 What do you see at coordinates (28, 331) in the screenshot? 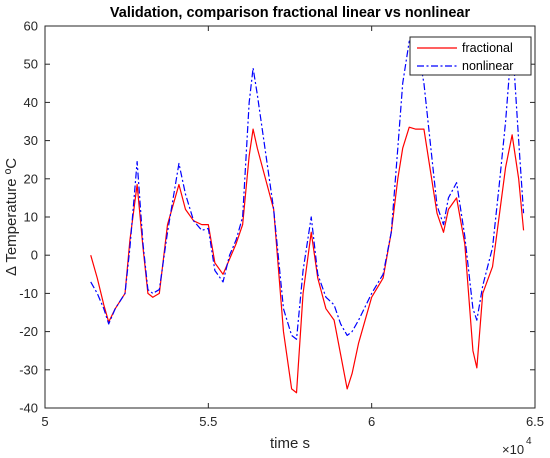
I see `y-tick-label: -20` at bounding box center [28, 331].